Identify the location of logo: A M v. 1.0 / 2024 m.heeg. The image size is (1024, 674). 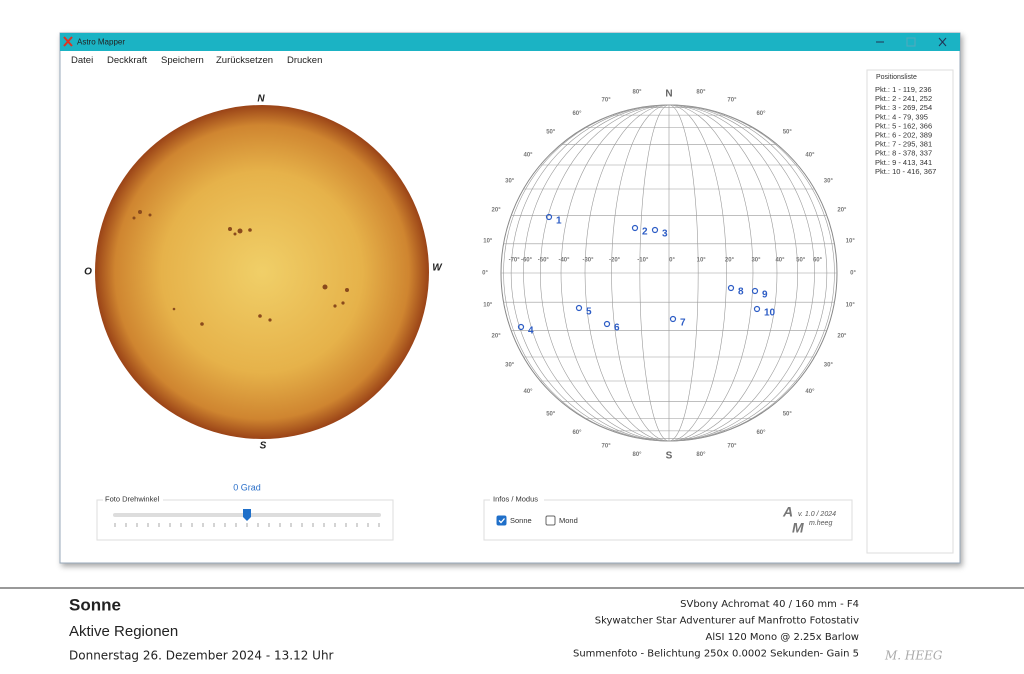
(809, 520).